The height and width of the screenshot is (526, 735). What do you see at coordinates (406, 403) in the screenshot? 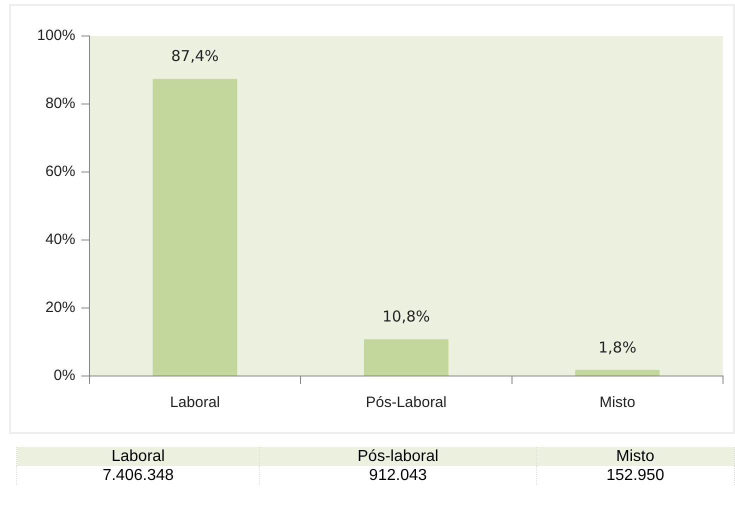
I see `x-tick-label: Pós-Laboral` at bounding box center [406, 403].